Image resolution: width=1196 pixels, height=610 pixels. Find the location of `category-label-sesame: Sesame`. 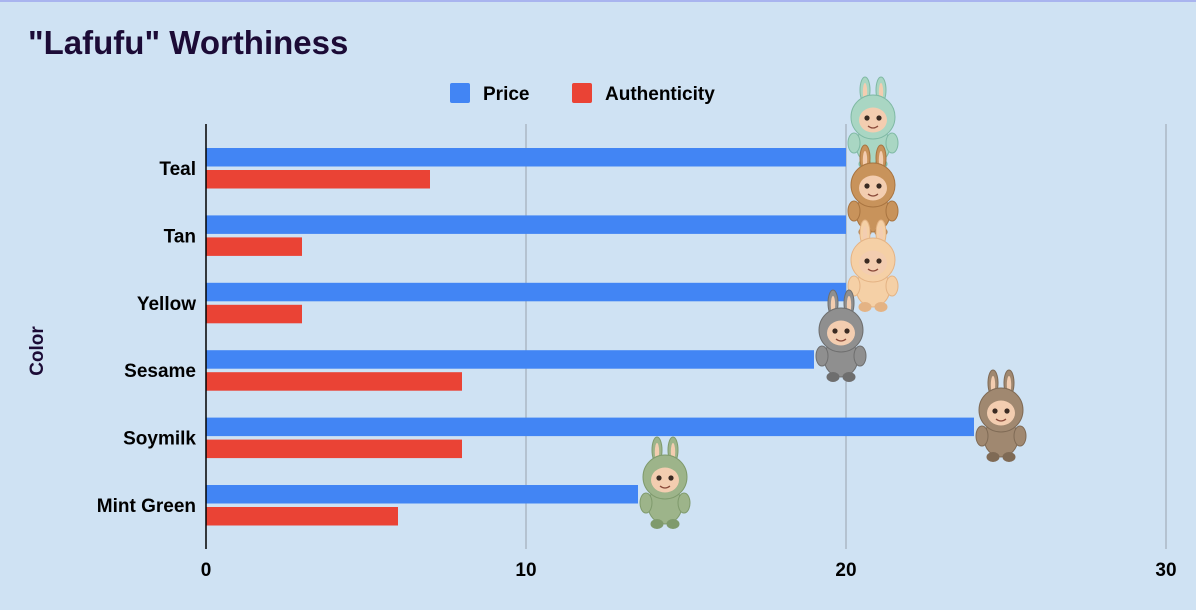

category-label-sesame: Sesame is located at coordinates (160, 371).